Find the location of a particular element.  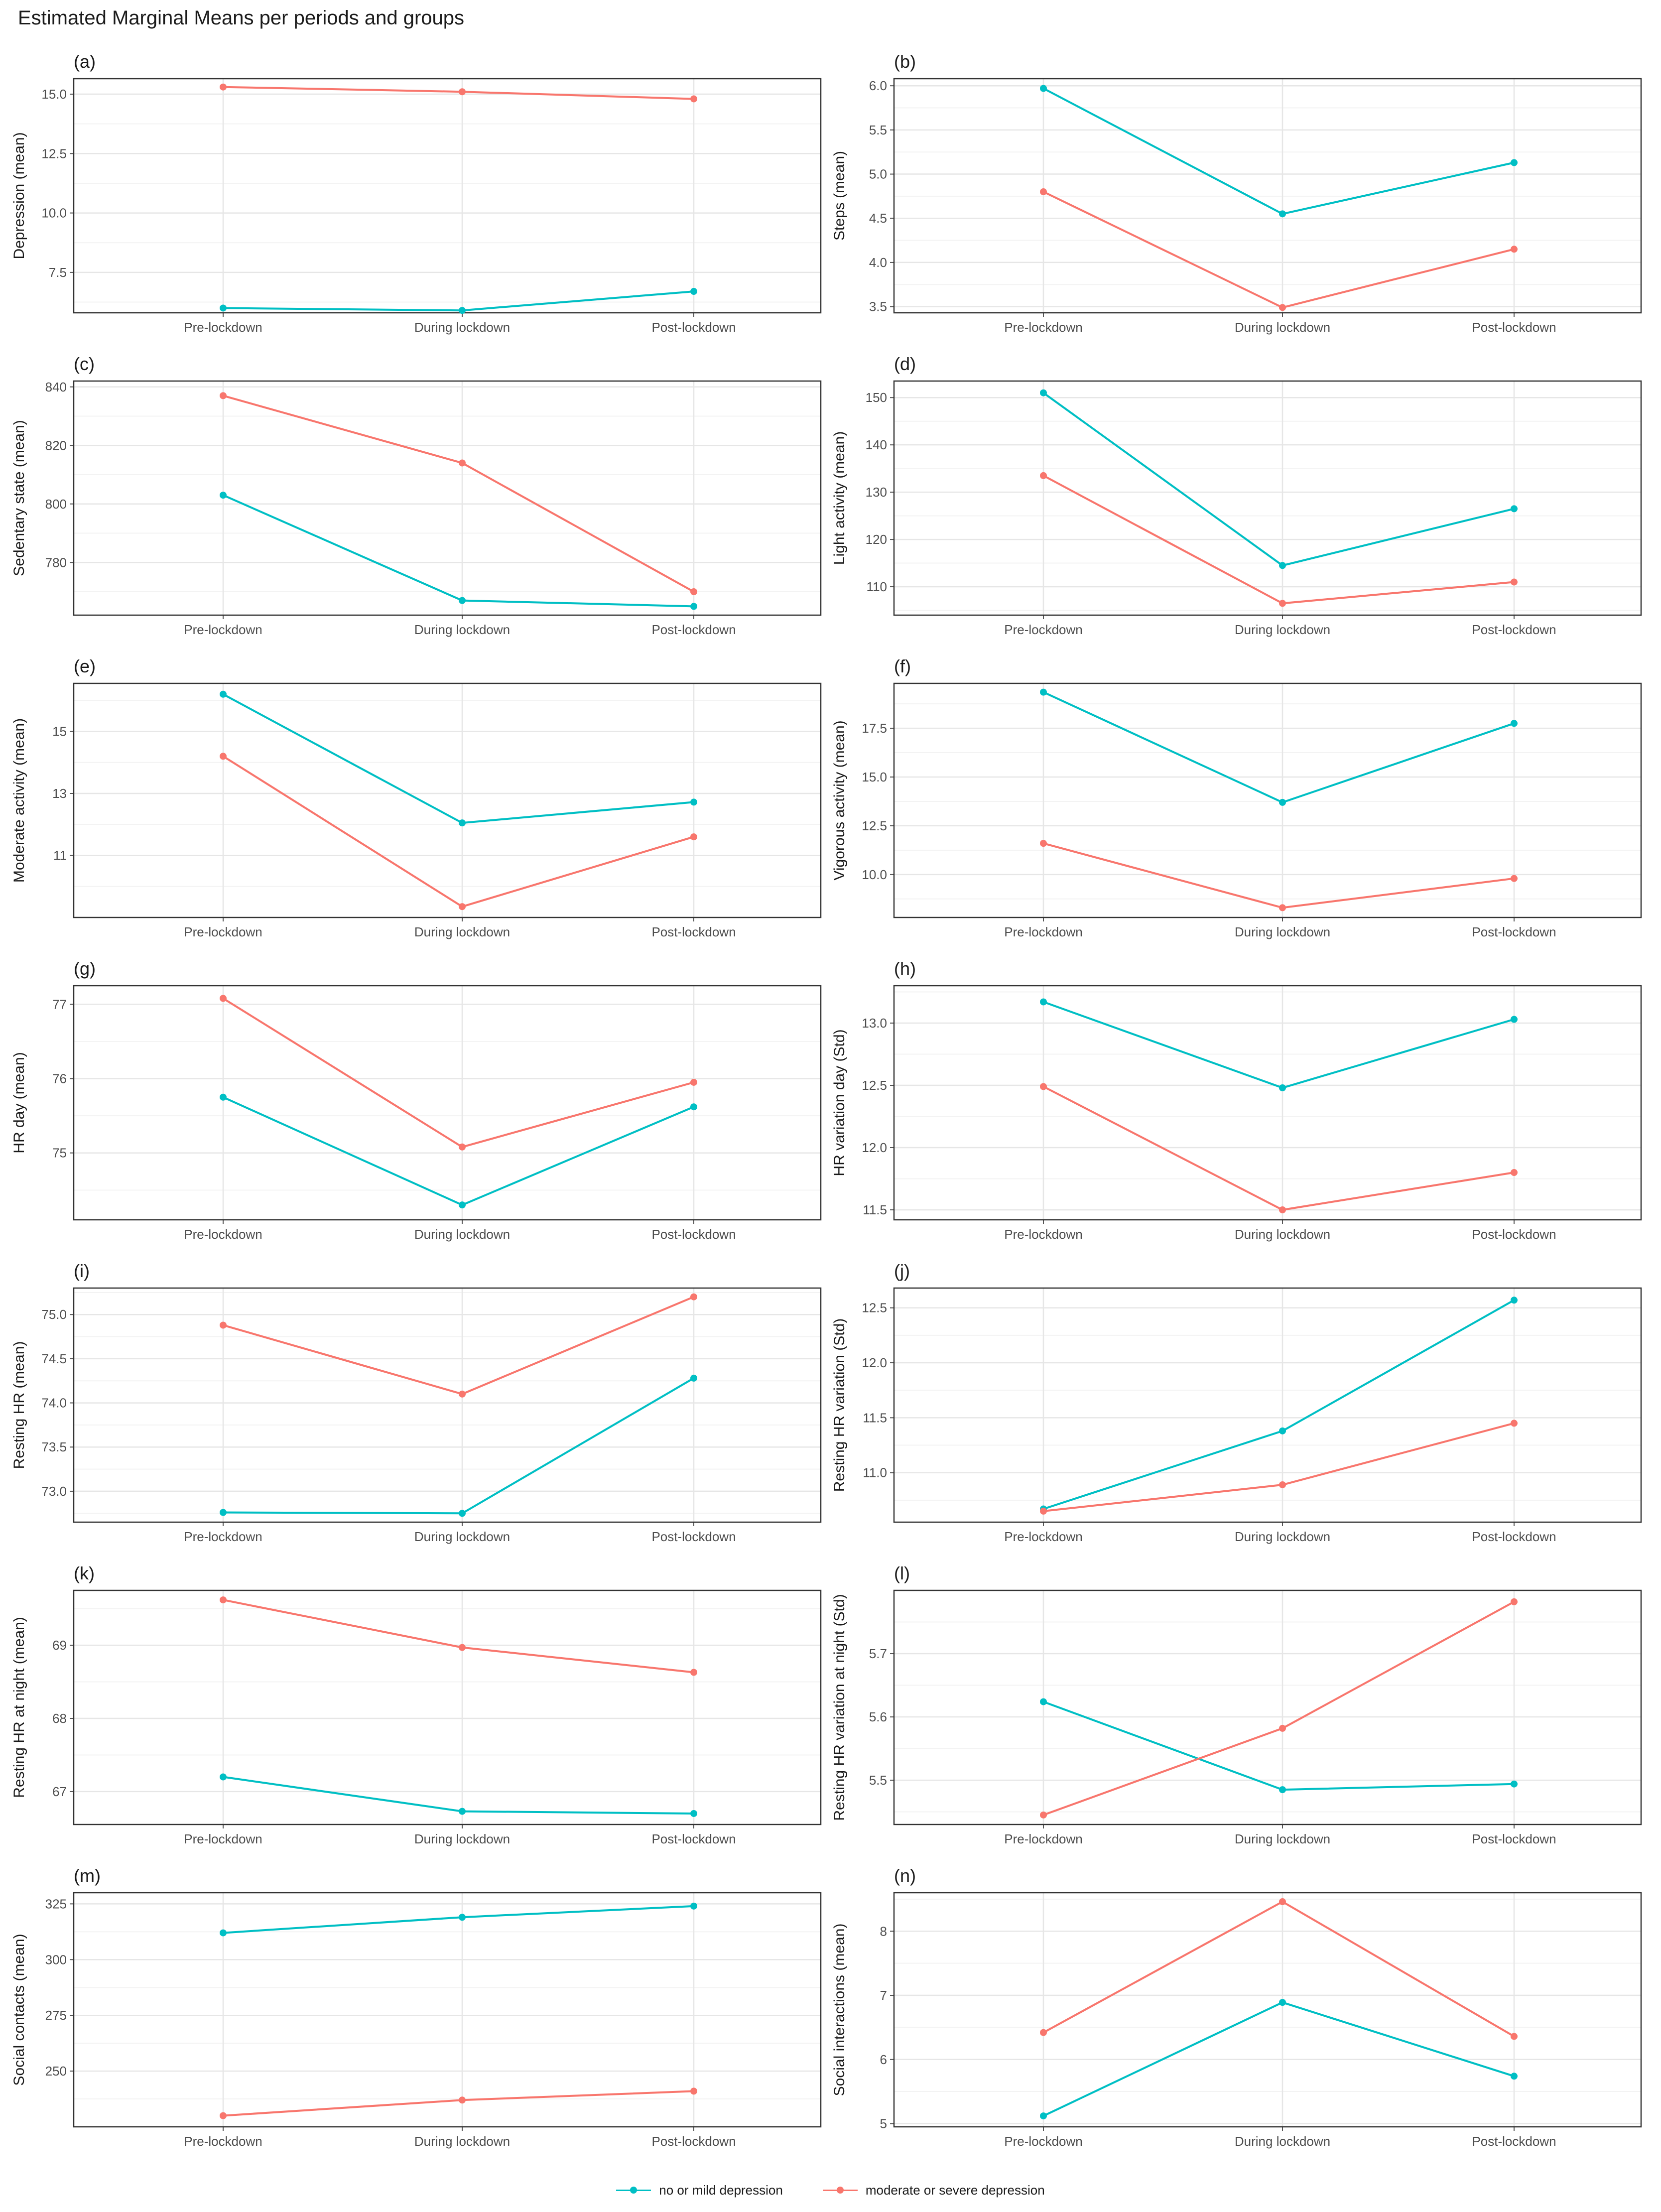

y-tick-label: 68 is located at coordinates (60, 1718).